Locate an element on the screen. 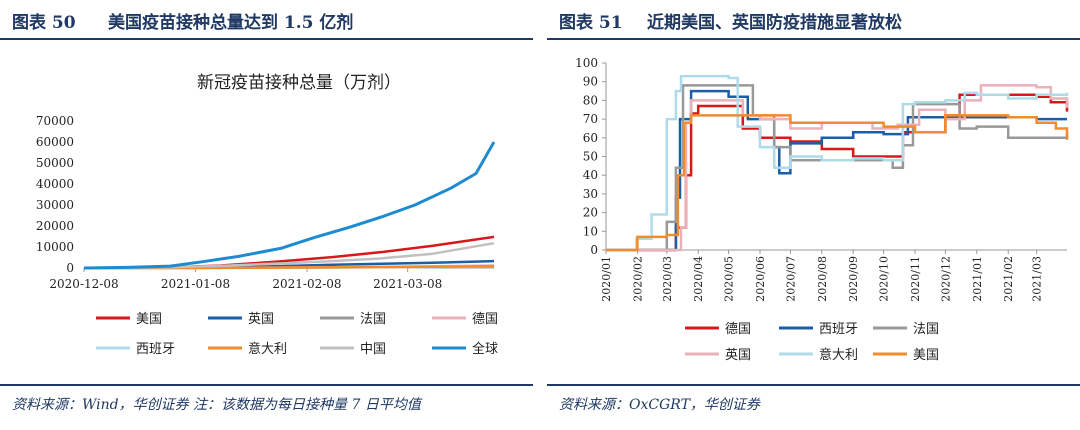  x-tick-label: 2020/10 is located at coordinates (884, 279).